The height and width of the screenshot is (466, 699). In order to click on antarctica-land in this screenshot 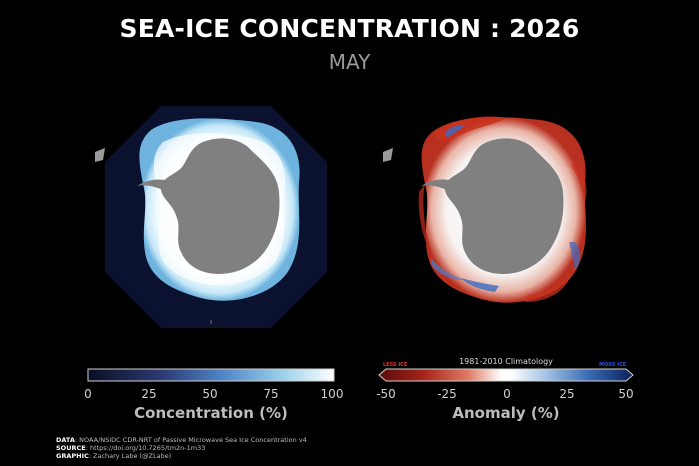, I will do `click(220, 206)`.